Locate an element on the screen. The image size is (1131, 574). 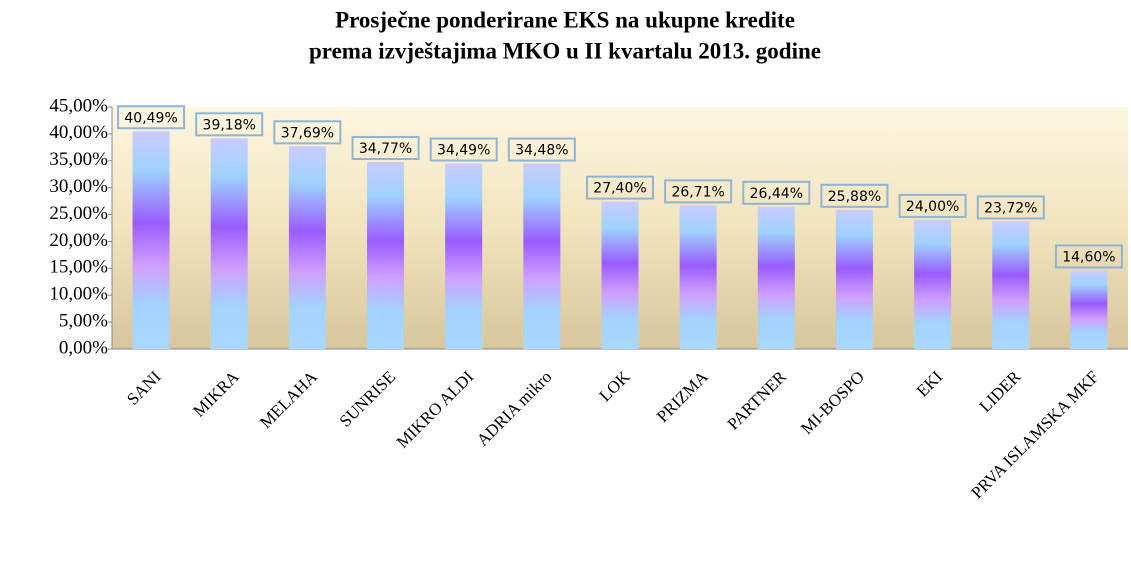
x-tick-label: MELAHA is located at coordinates (288, 399).